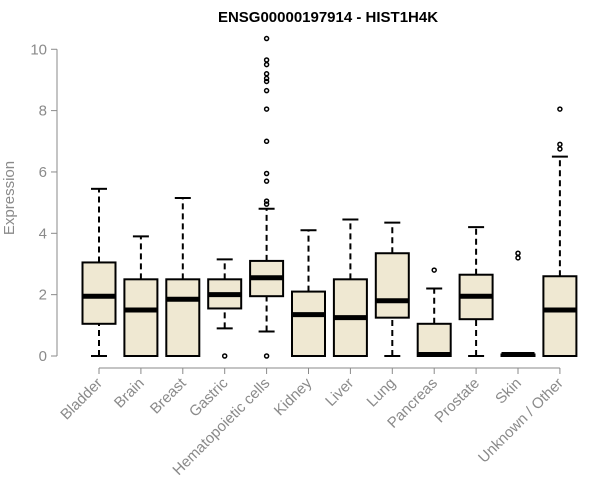 This screenshot has height=500, width=600. I want to click on y-tick-label: 0, so click(43, 356).